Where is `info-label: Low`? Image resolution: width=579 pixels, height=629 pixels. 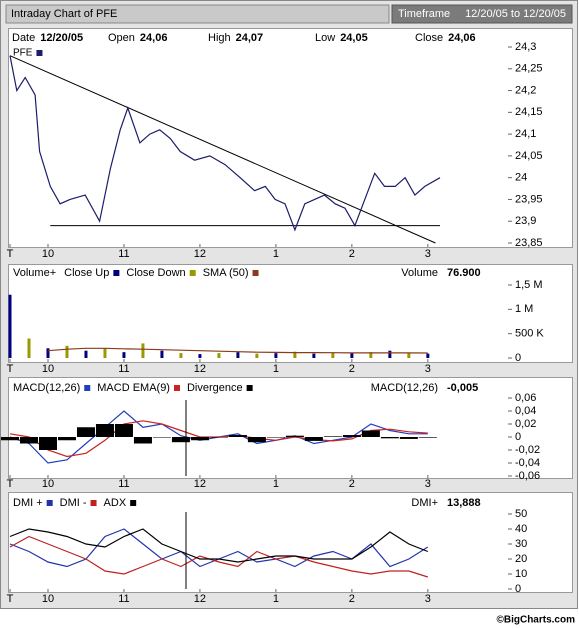 info-label: Low is located at coordinates (325, 38).